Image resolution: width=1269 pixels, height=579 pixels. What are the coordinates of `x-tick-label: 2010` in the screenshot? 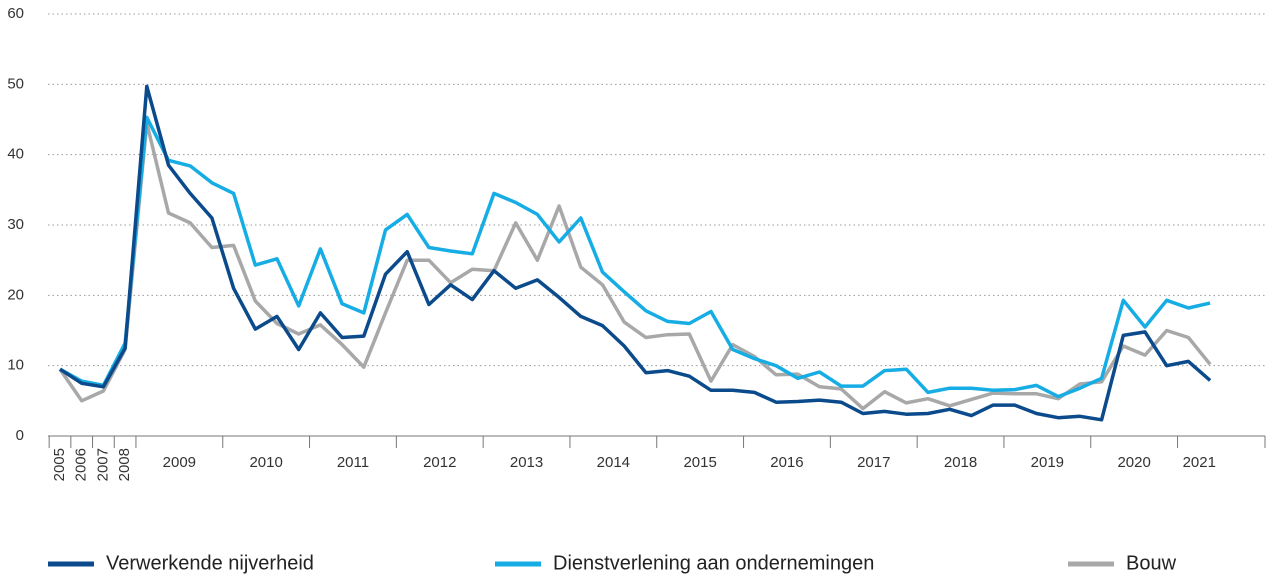 It's located at (265, 462).